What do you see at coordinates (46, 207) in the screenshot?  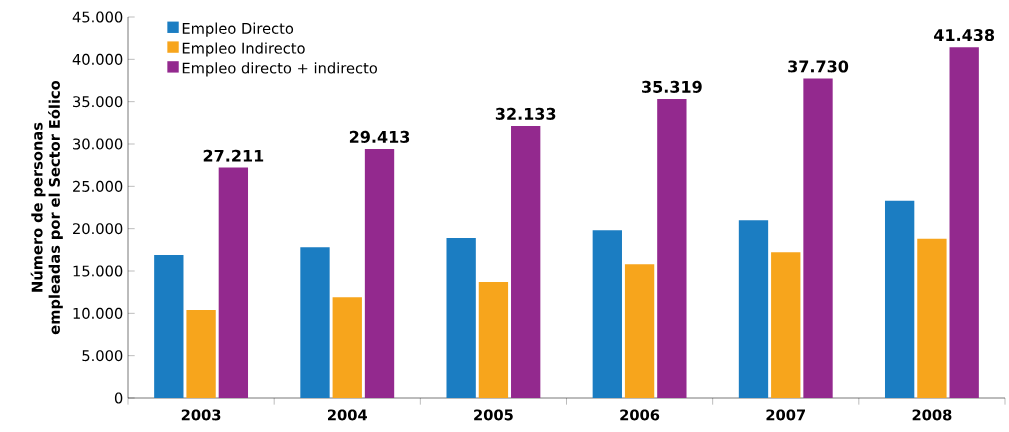 I see `y-axis-title: Número de personas empleadas por el Sector Eólico` at bounding box center [46, 207].